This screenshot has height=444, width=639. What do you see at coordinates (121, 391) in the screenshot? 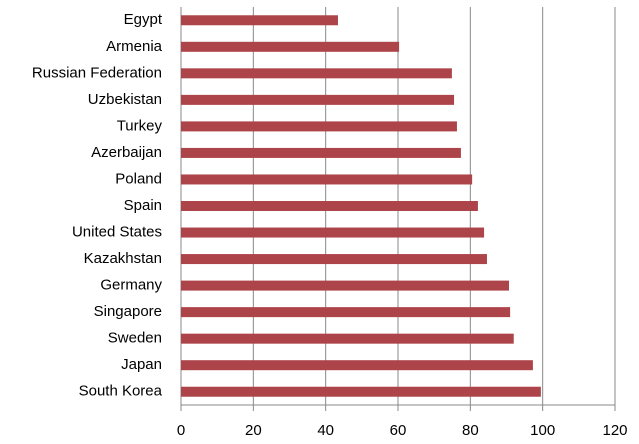
I see `y-tick-label: South Korea` at bounding box center [121, 391].